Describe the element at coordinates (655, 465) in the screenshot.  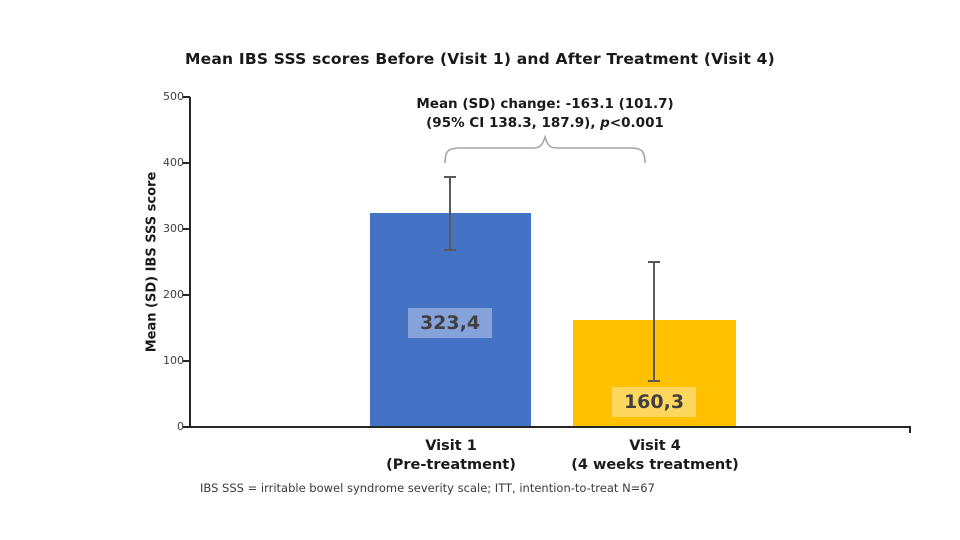
I see `x-category-visit4-line2: (4 weeks treatment)` at that location.